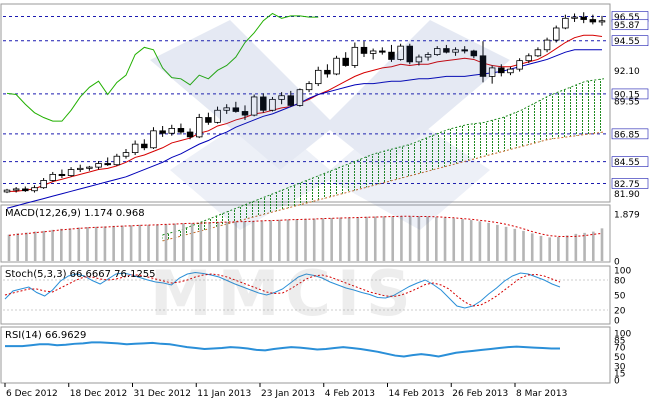  I want to click on stoch-tick-label: 50, so click(620, 297).